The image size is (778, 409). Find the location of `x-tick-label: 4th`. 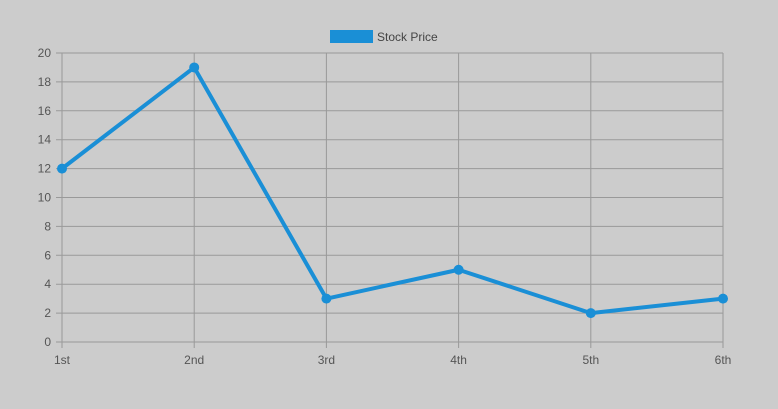

x-tick-label: 4th is located at coordinates (458, 360).